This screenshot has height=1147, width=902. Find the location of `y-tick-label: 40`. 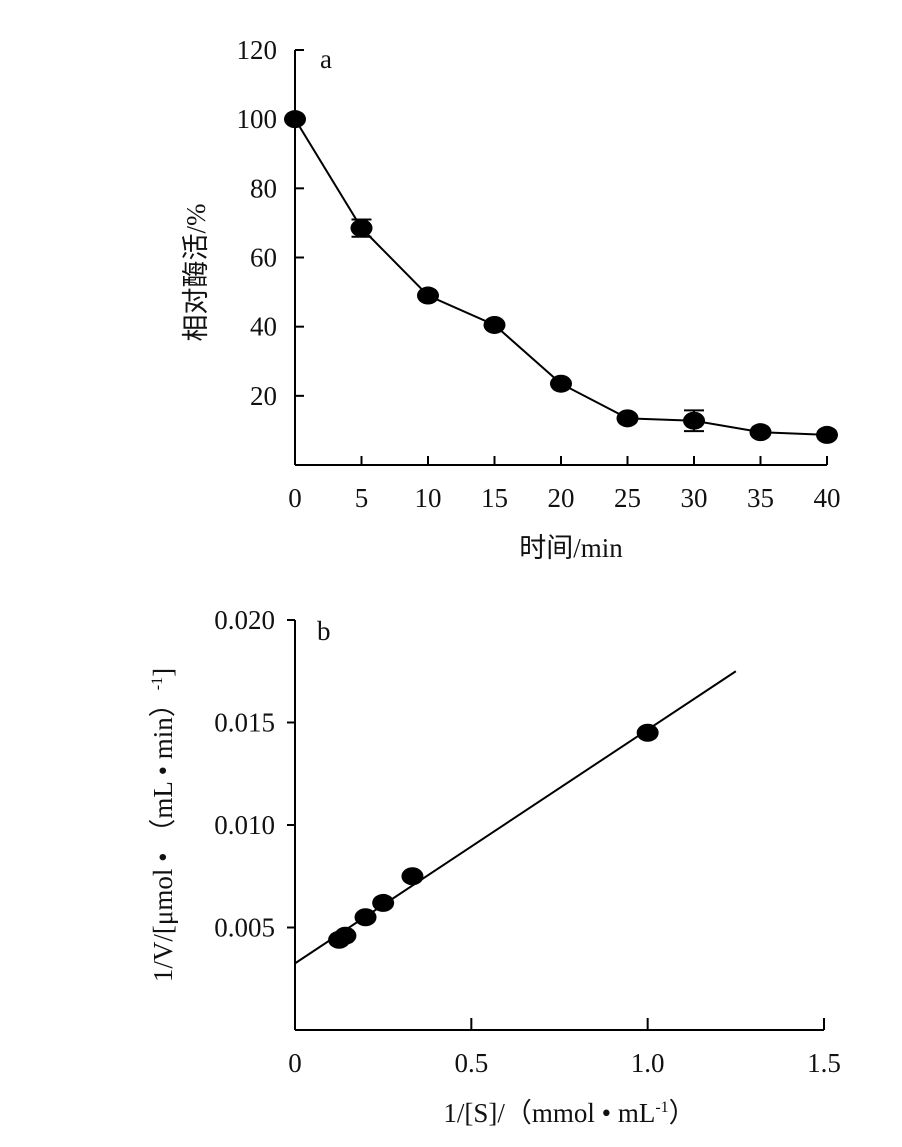

y-tick-label: 40 is located at coordinates (263, 327).